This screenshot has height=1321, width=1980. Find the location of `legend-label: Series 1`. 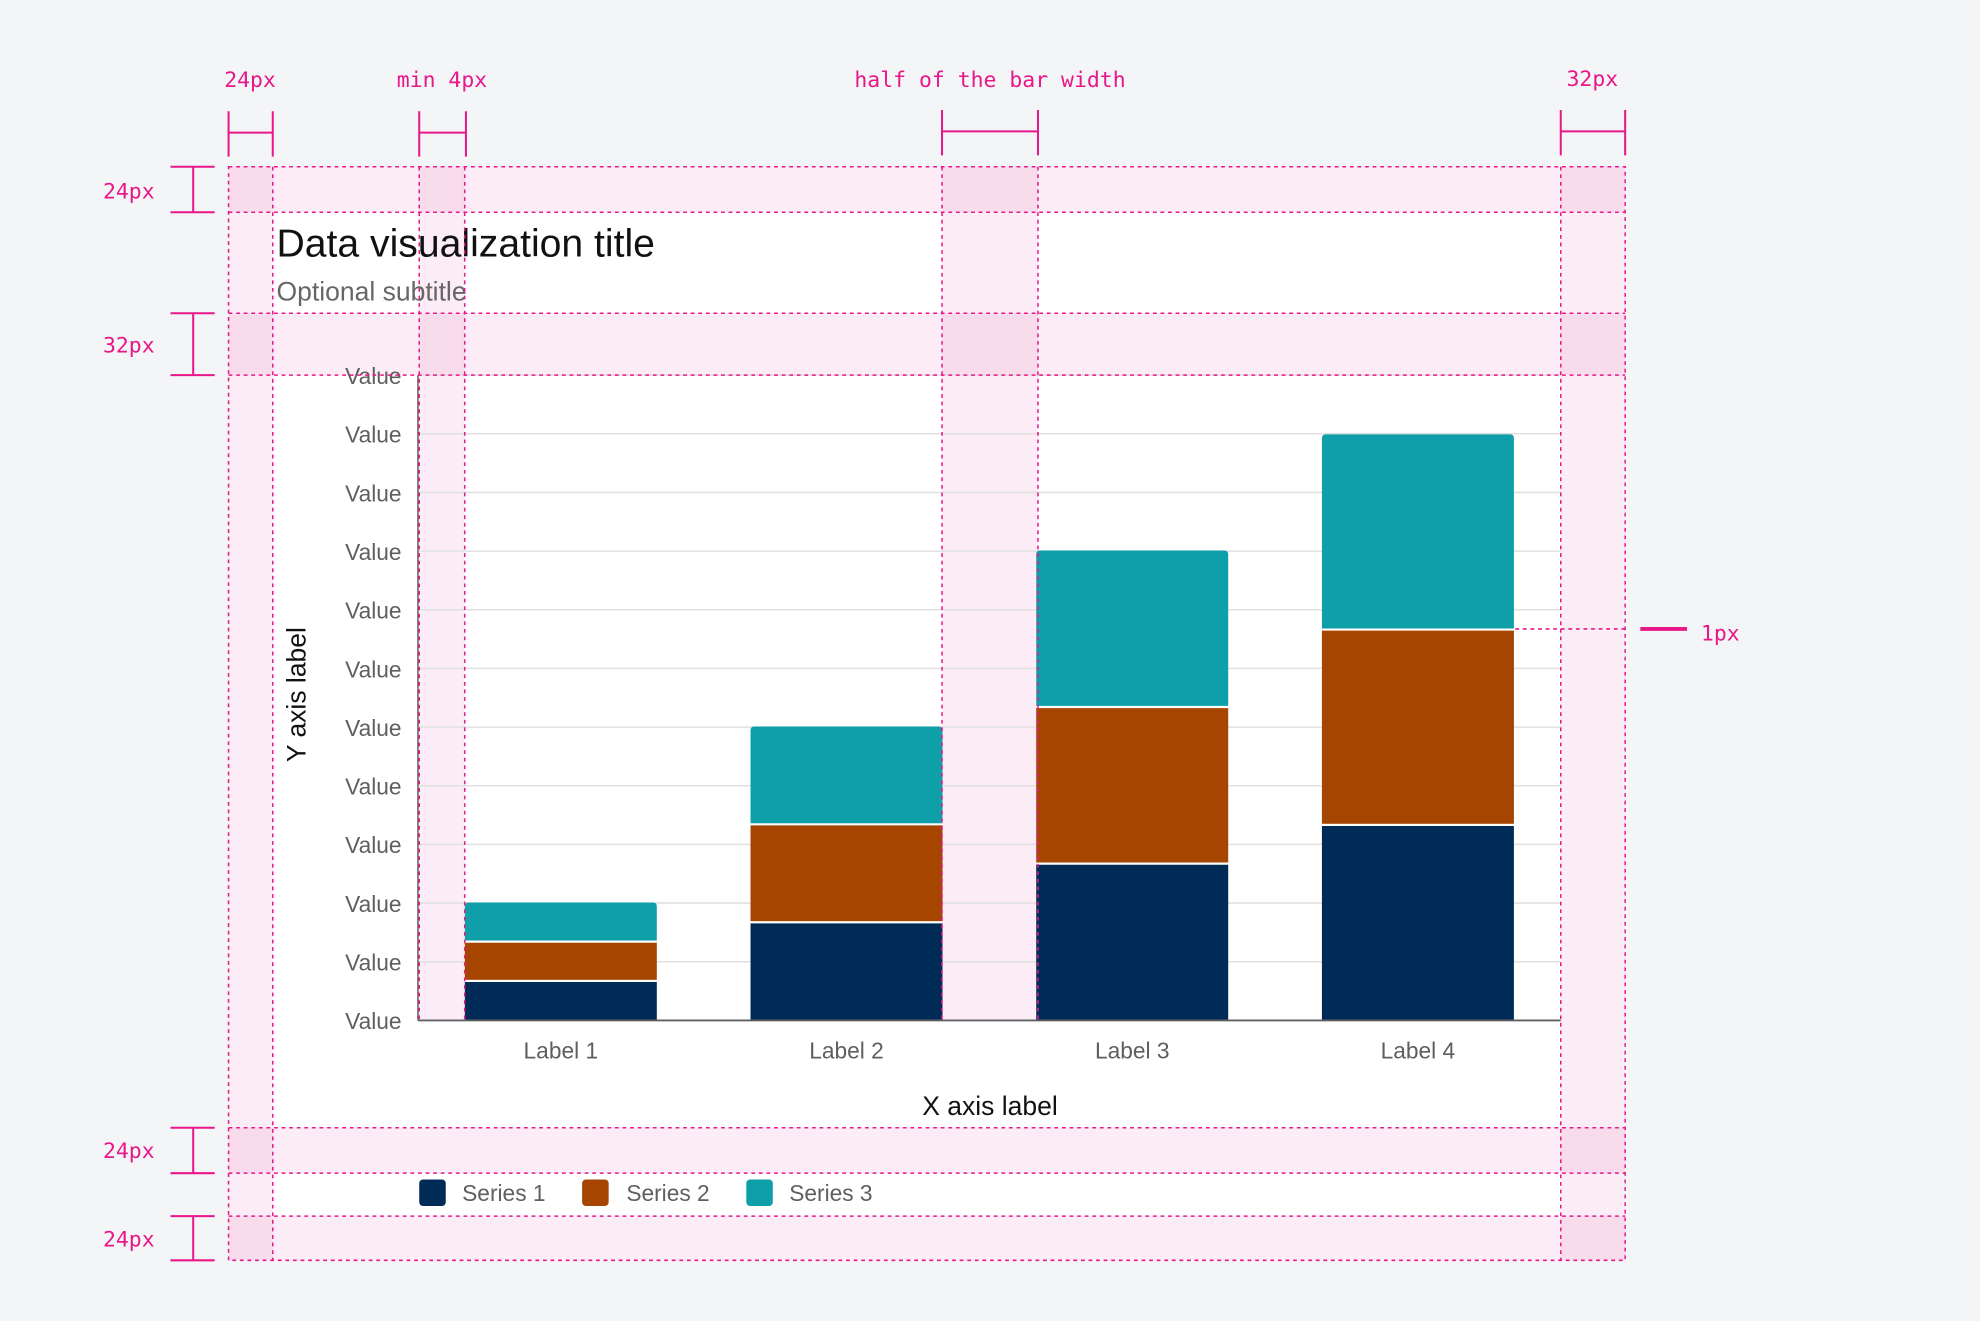

legend-label: Series 1 is located at coordinates (503, 1193).